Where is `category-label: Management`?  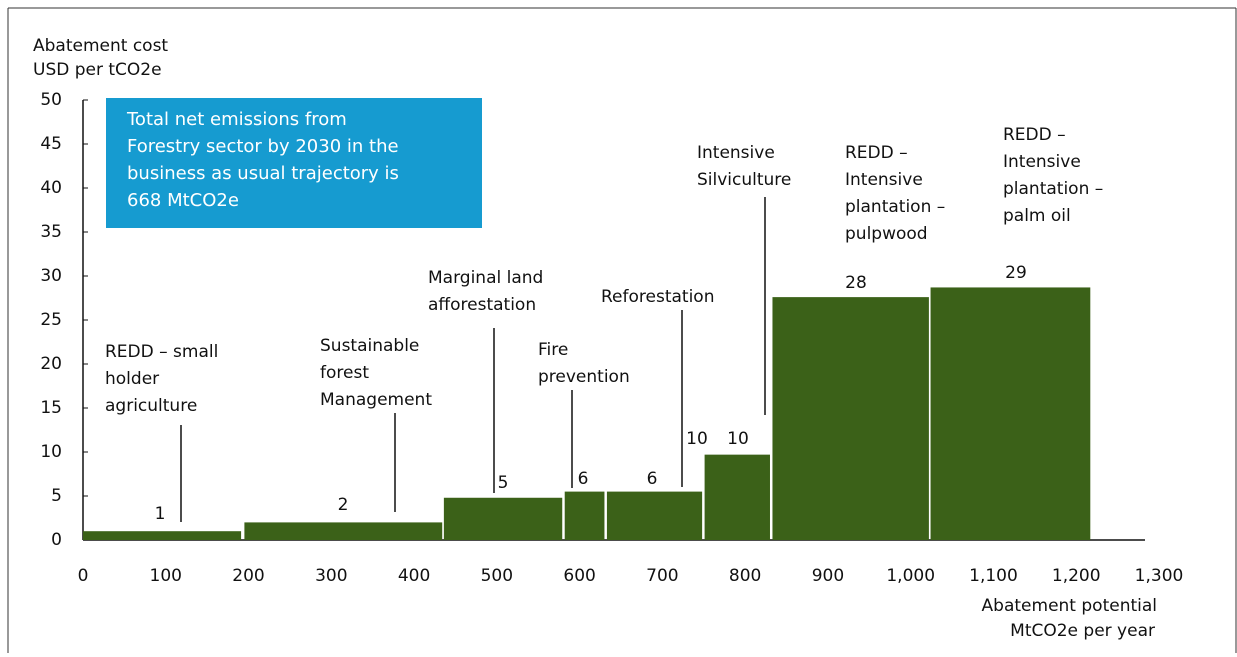
category-label: Management is located at coordinates (376, 400).